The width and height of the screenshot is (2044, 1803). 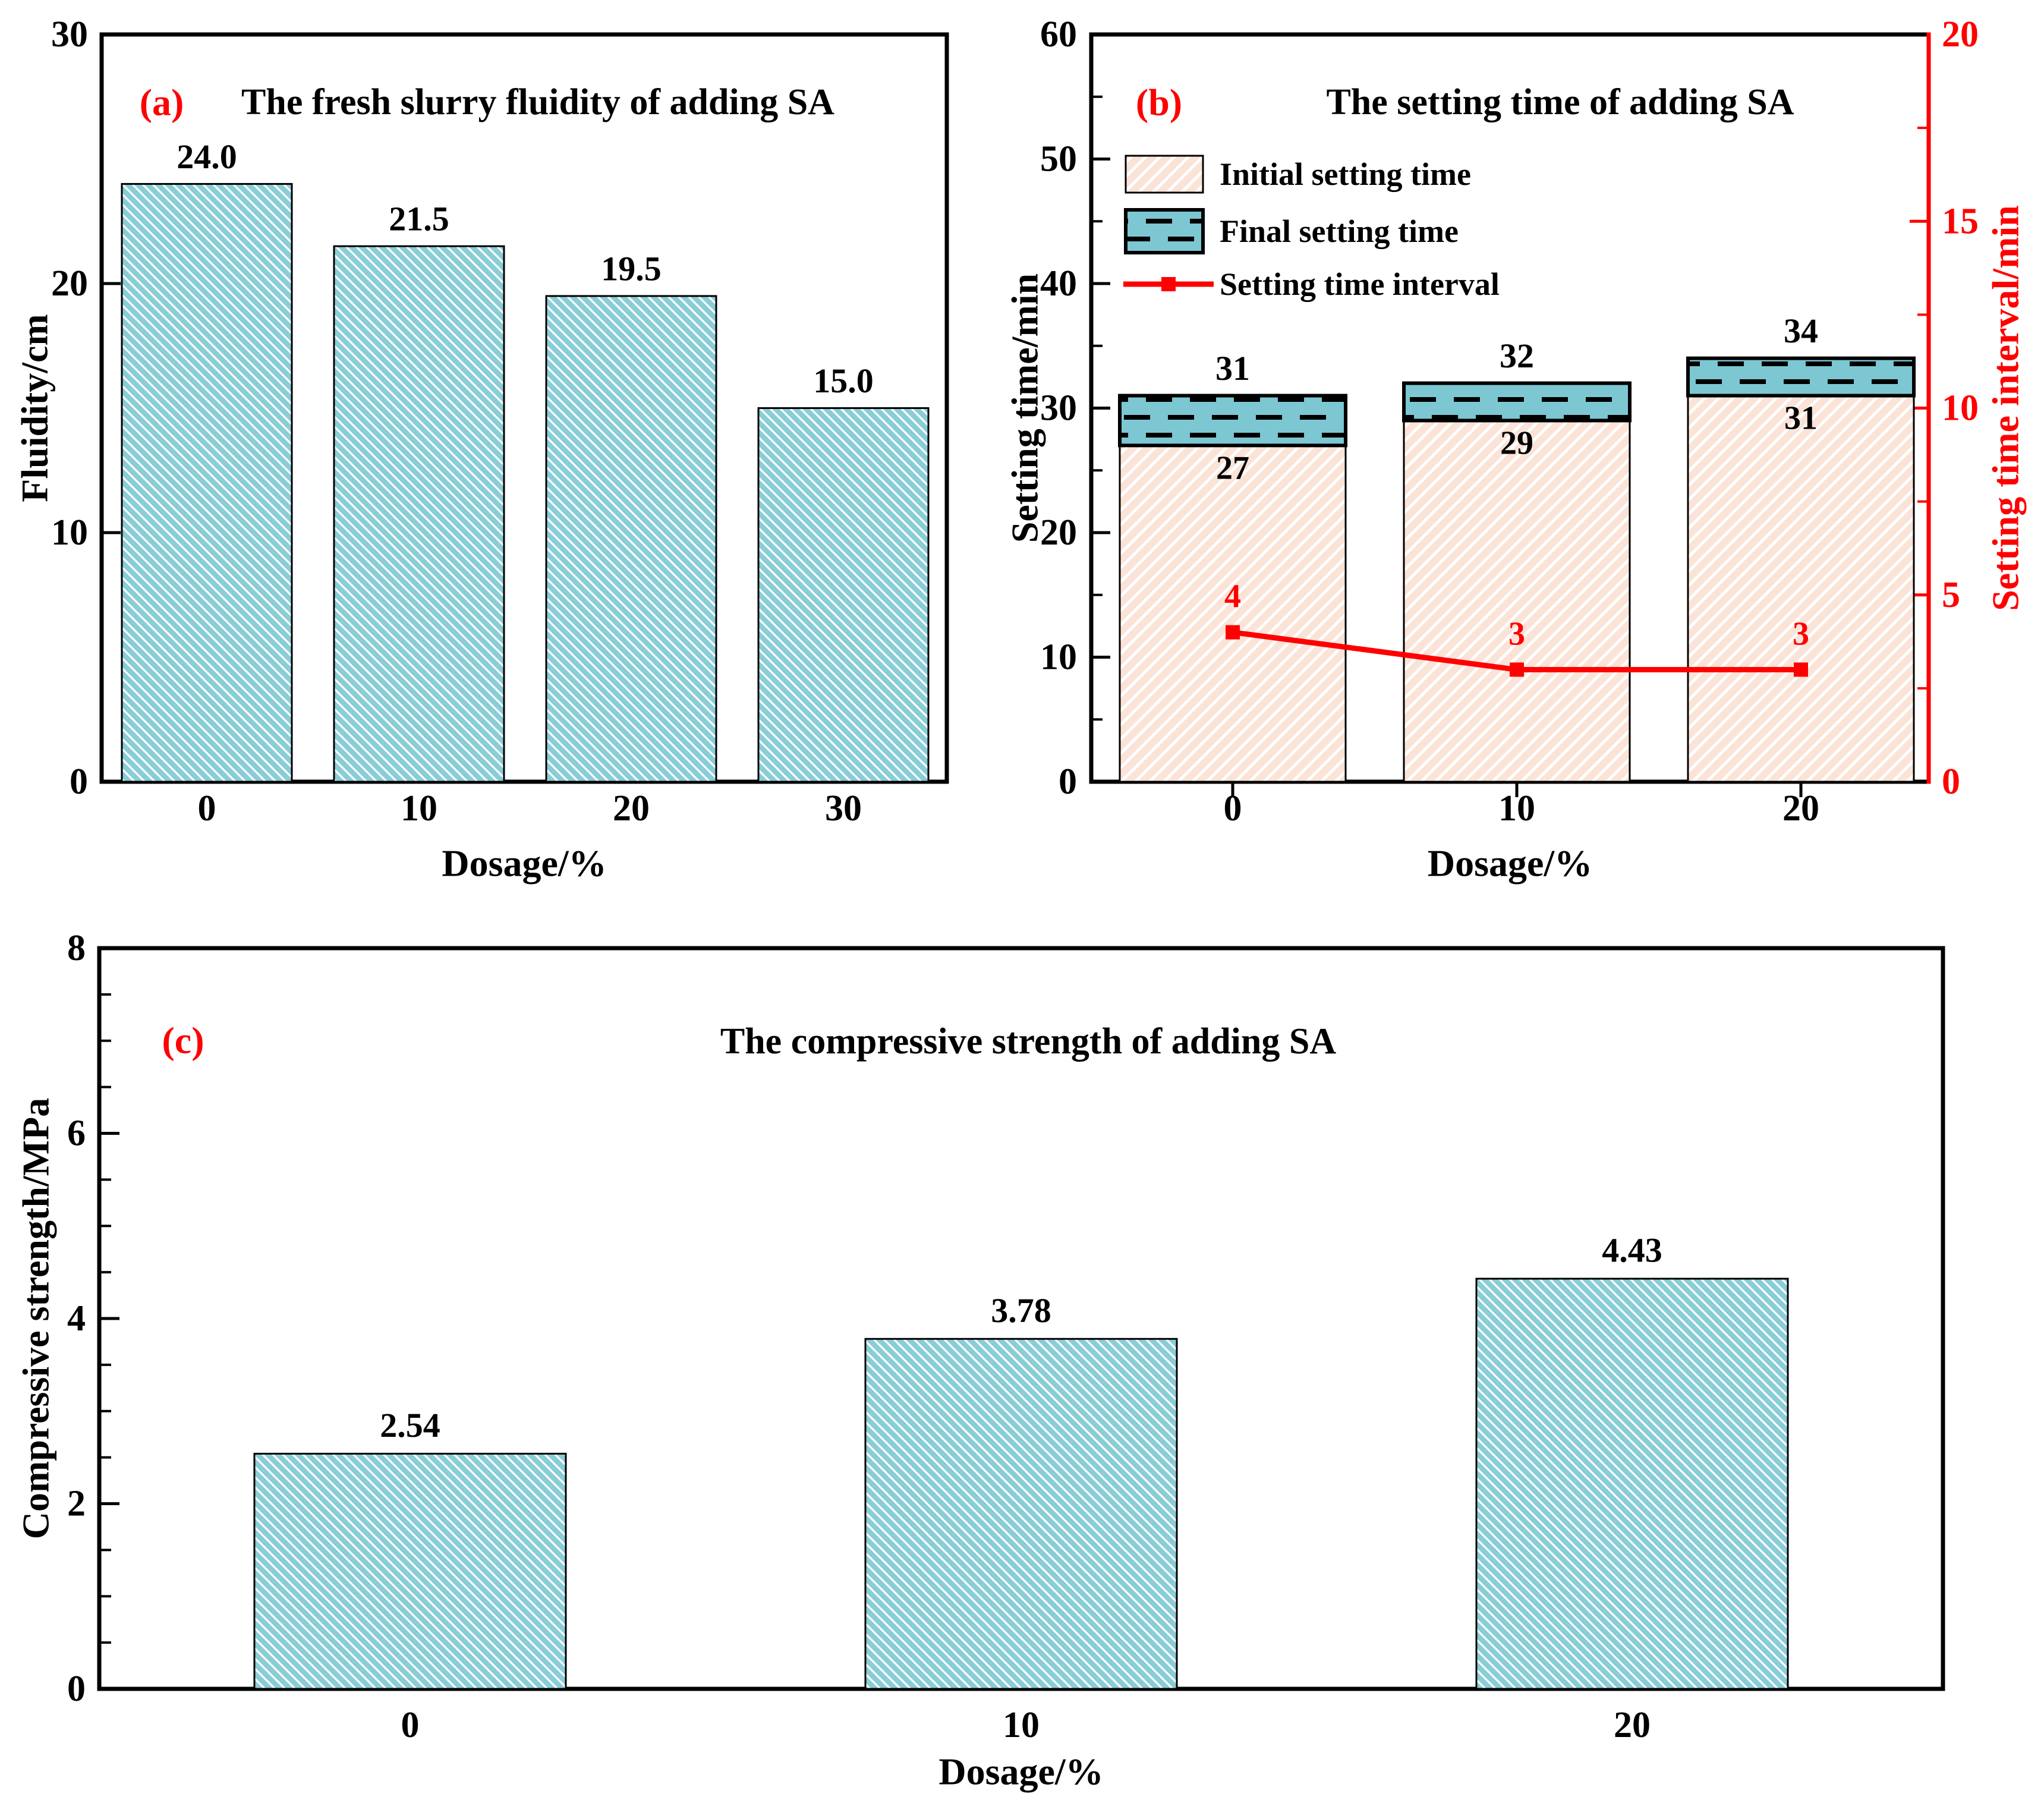 I want to click on panel-b-rtick-label-5: 5, so click(x=1951, y=595).